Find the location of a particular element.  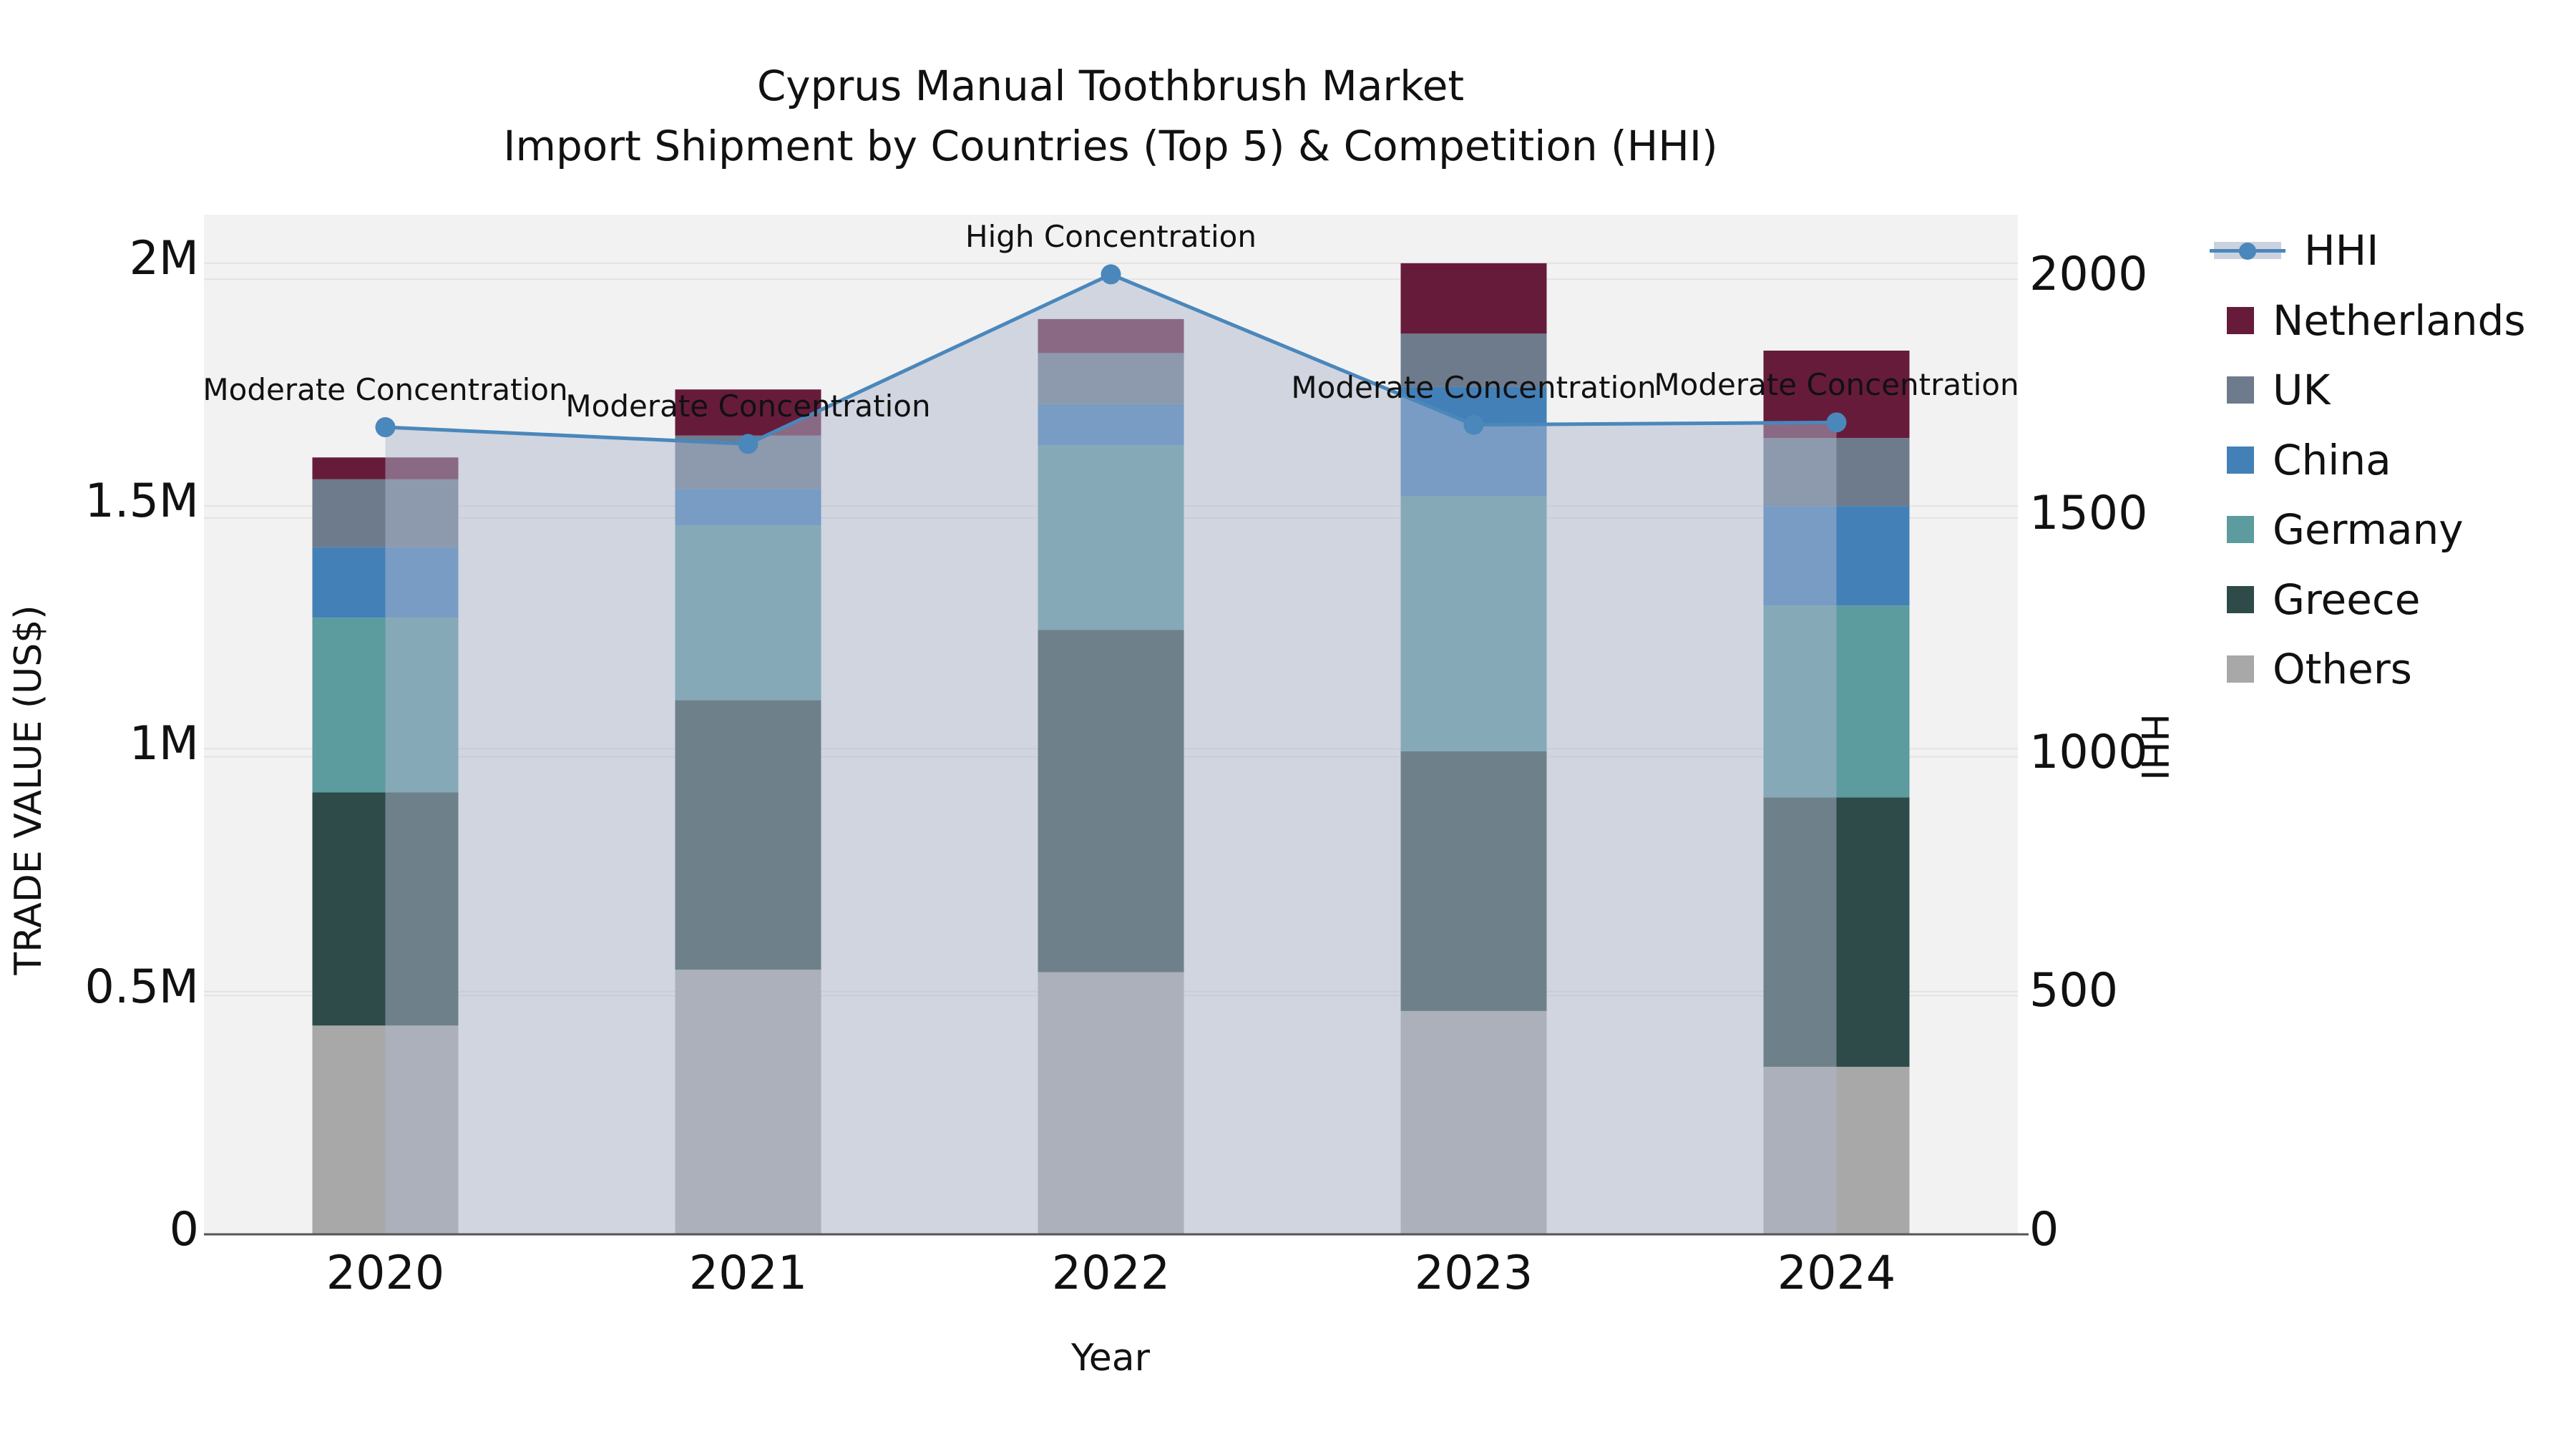

hhi-marker-2023 is located at coordinates (1473, 425).